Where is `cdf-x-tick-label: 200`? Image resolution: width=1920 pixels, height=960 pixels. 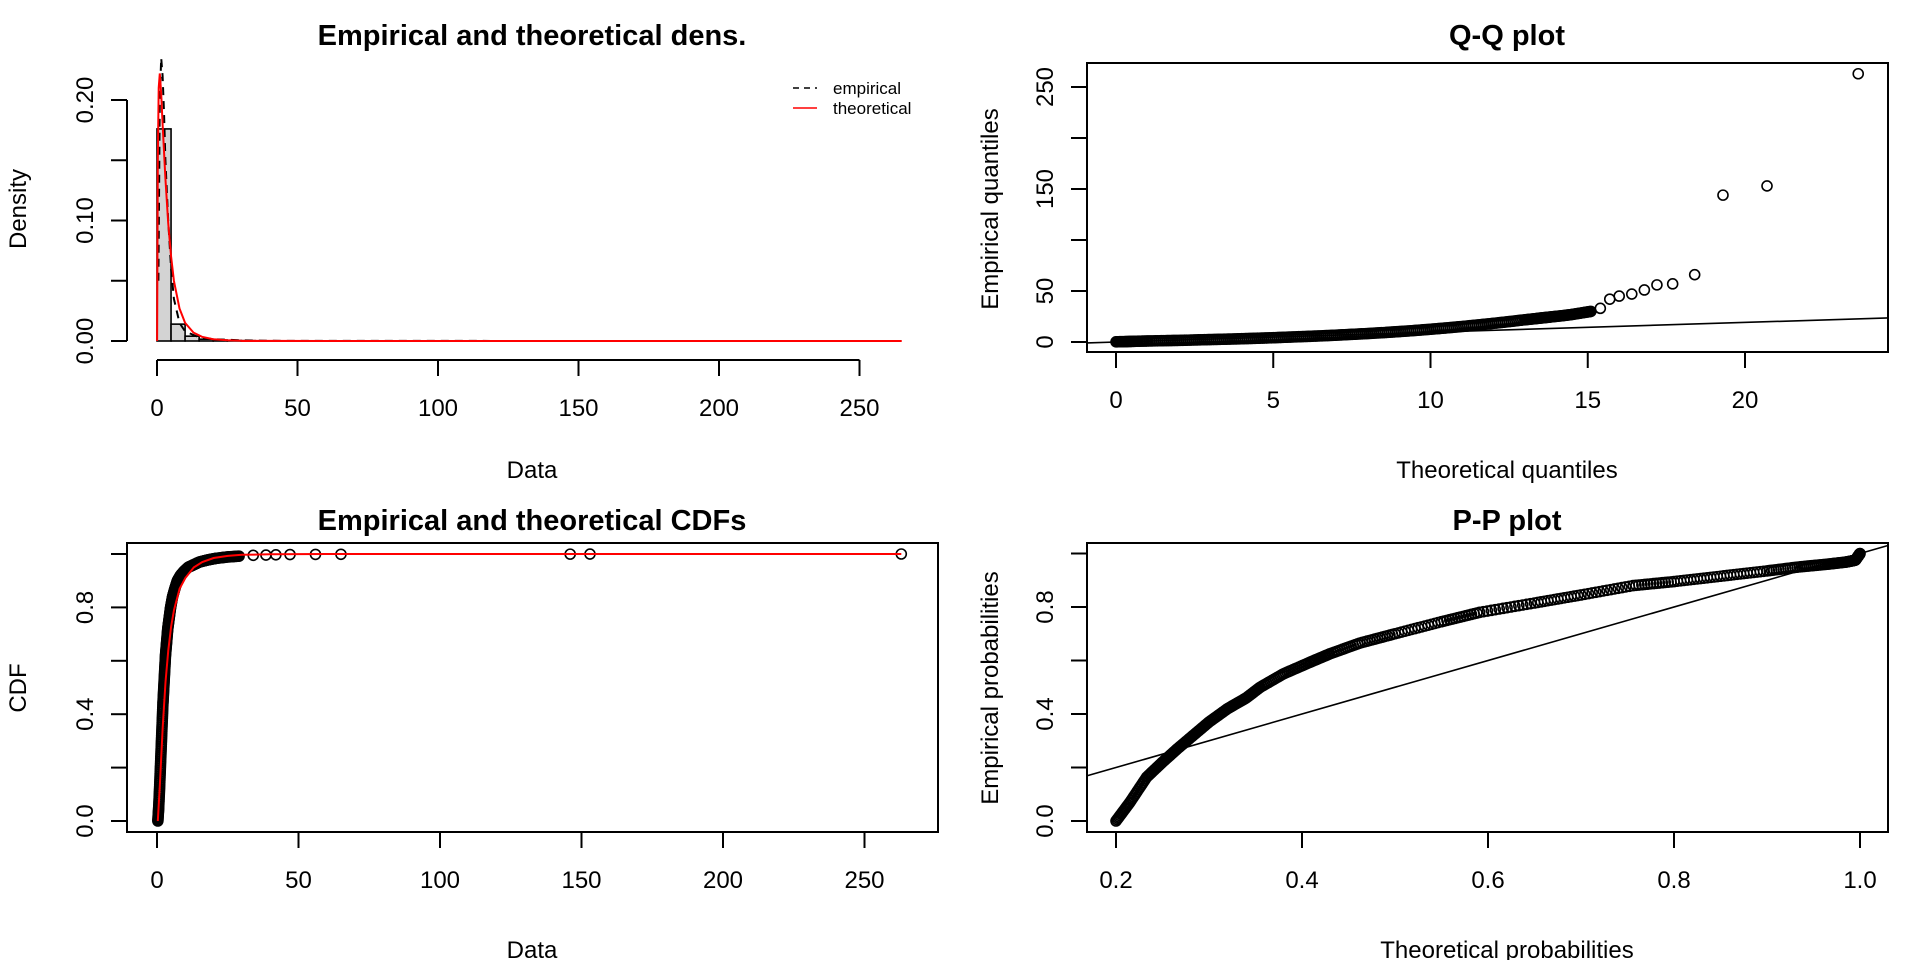
cdf-x-tick-label: 200 is located at coordinates (723, 880).